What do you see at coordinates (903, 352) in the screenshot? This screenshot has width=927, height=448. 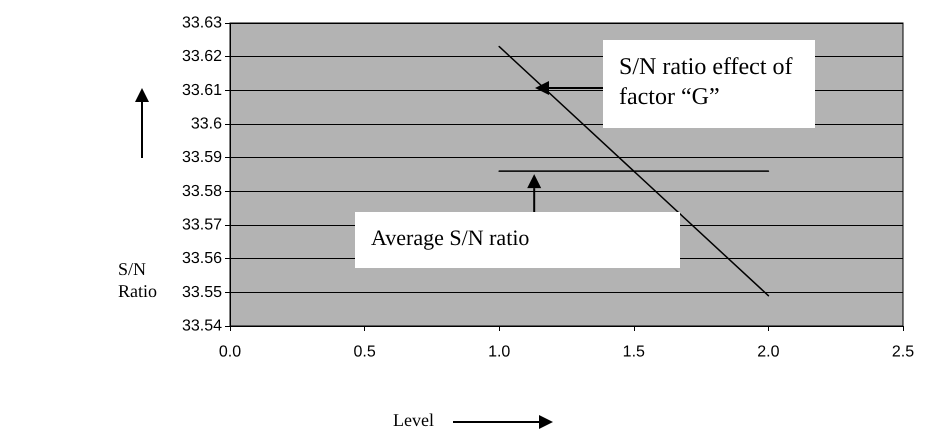 I see `x-tick-label: 2.5` at bounding box center [903, 352].